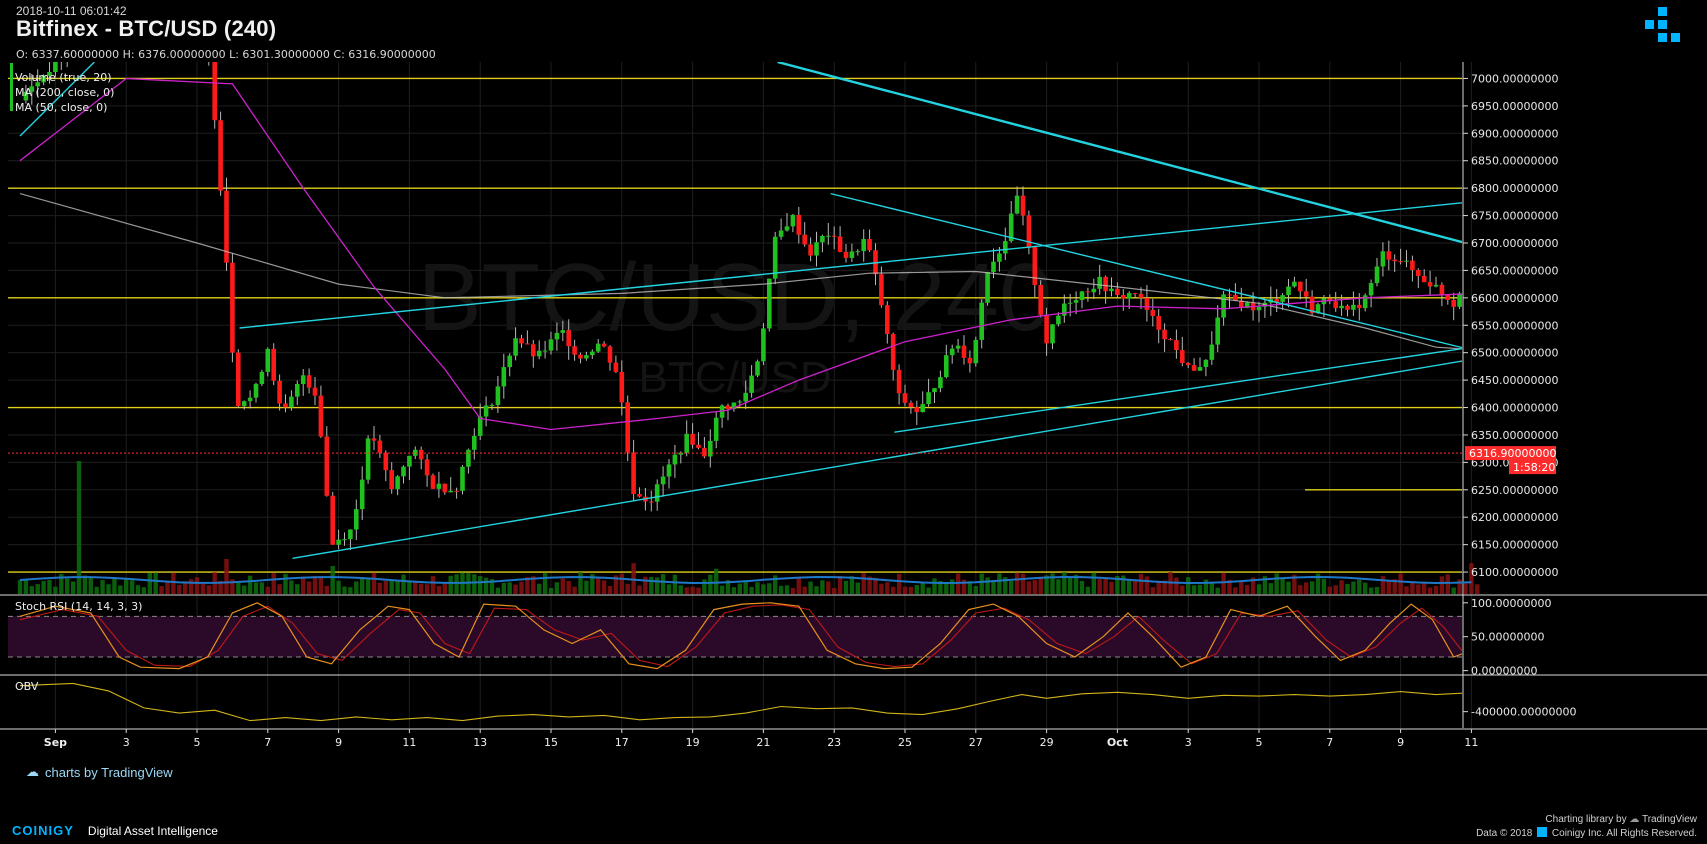 The image size is (1707, 844). I want to click on trend-rising-lower-a, so click(1178, 390).